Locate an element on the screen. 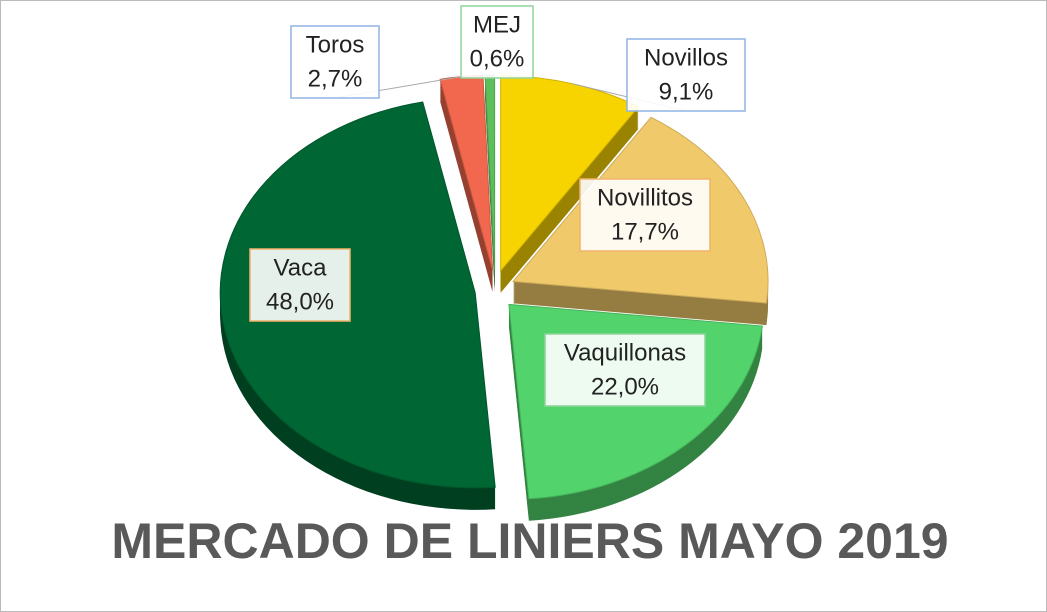 The height and width of the screenshot is (612, 1047). value-label: 22,0% is located at coordinates (625, 386).